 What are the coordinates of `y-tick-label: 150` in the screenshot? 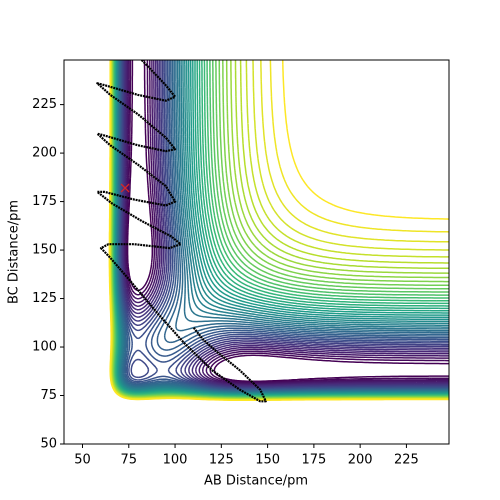 It's located at (44, 250).